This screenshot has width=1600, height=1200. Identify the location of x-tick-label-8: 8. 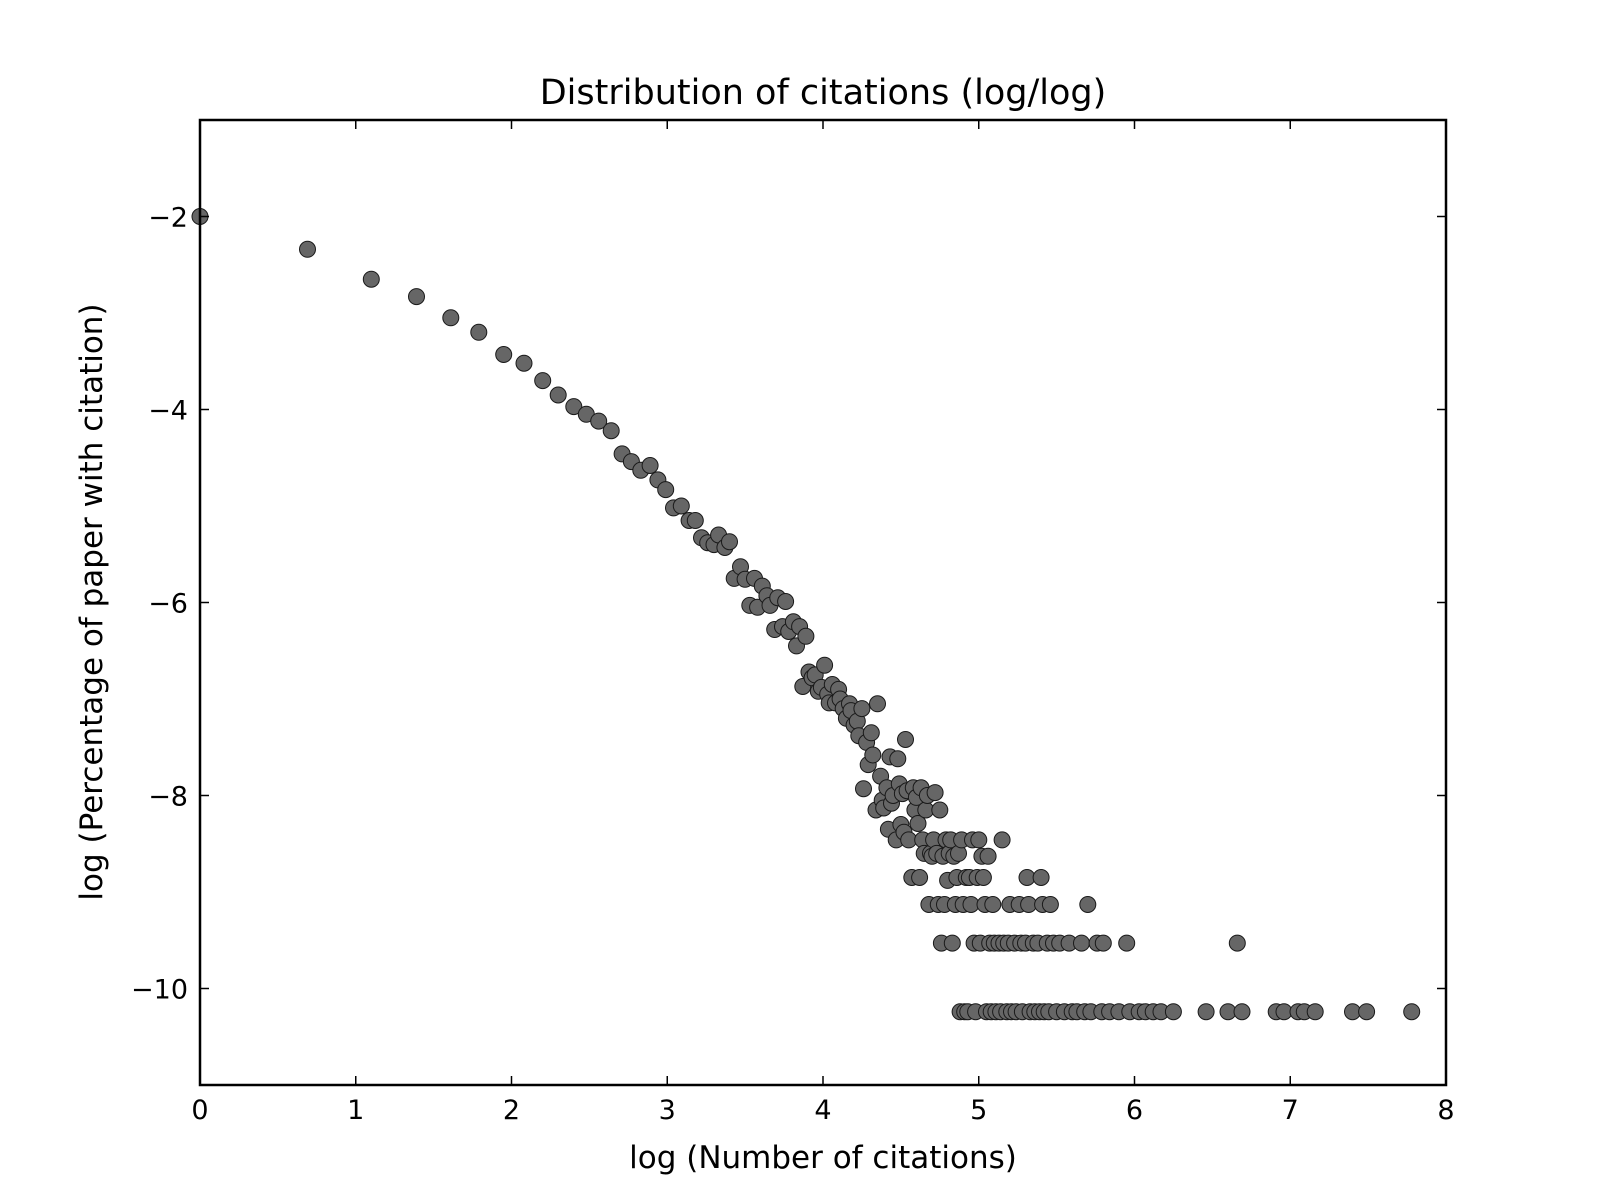
(1445, 1110).